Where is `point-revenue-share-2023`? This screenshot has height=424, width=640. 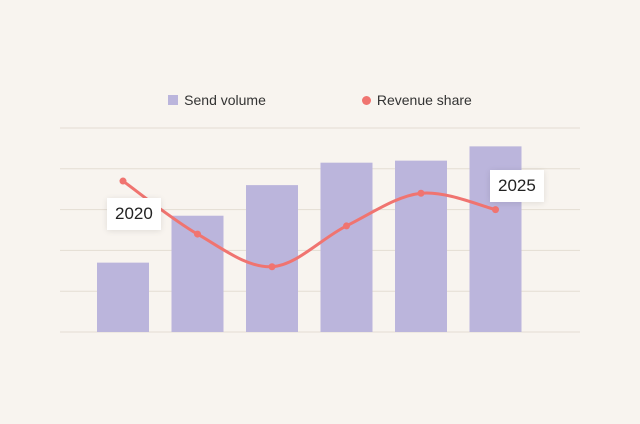
point-revenue-share-2023 is located at coordinates (346, 226).